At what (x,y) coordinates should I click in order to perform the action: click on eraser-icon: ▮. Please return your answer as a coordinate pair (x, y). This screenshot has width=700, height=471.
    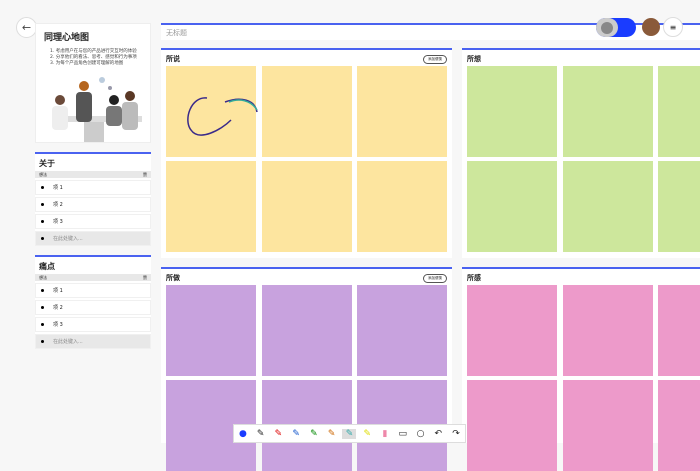
    Looking at the image, I should click on (385, 433).